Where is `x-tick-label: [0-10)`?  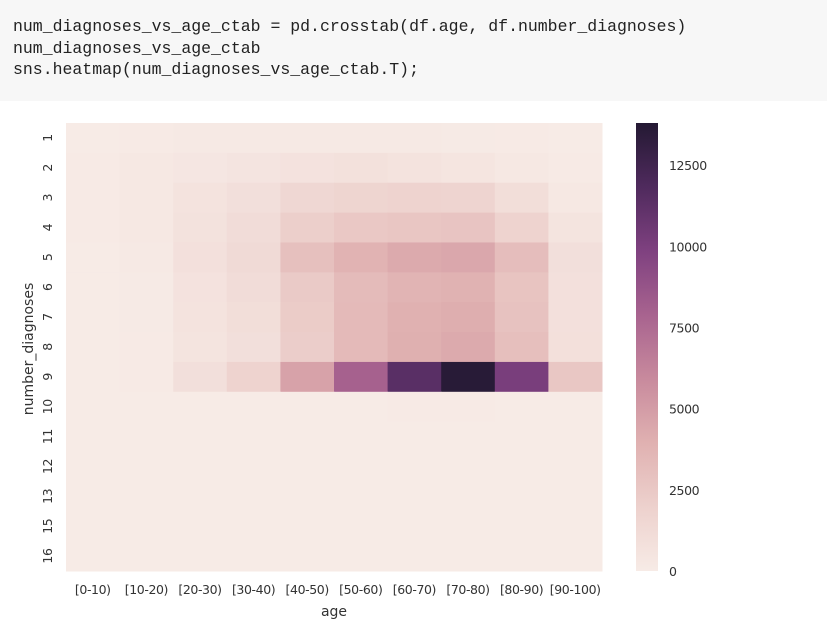 x-tick-label: [0-10) is located at coordinates (93, 589).